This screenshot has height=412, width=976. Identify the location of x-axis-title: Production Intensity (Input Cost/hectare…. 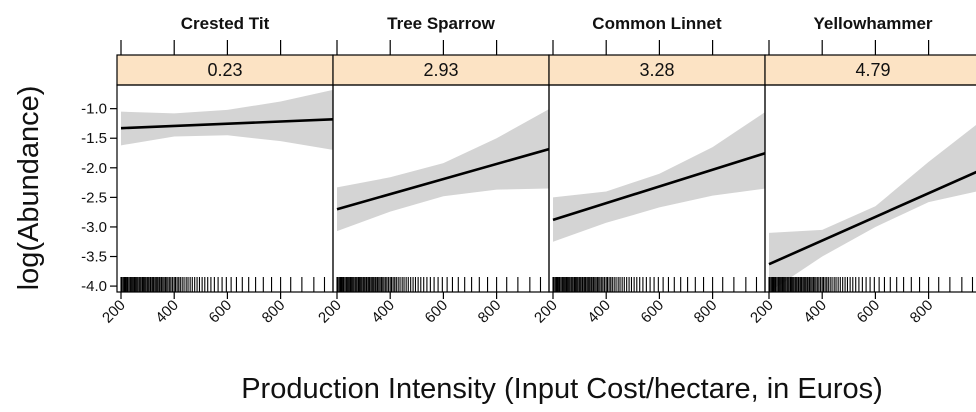
(562, 389).